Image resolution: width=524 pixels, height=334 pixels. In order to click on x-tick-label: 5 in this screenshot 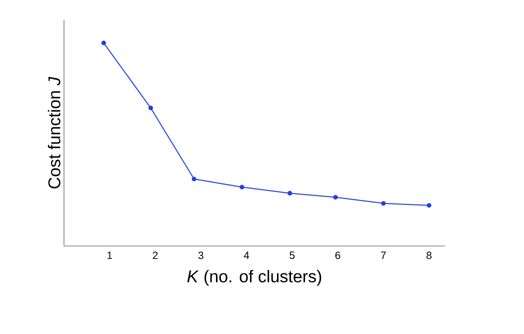, I will do `click(292, 255)`.